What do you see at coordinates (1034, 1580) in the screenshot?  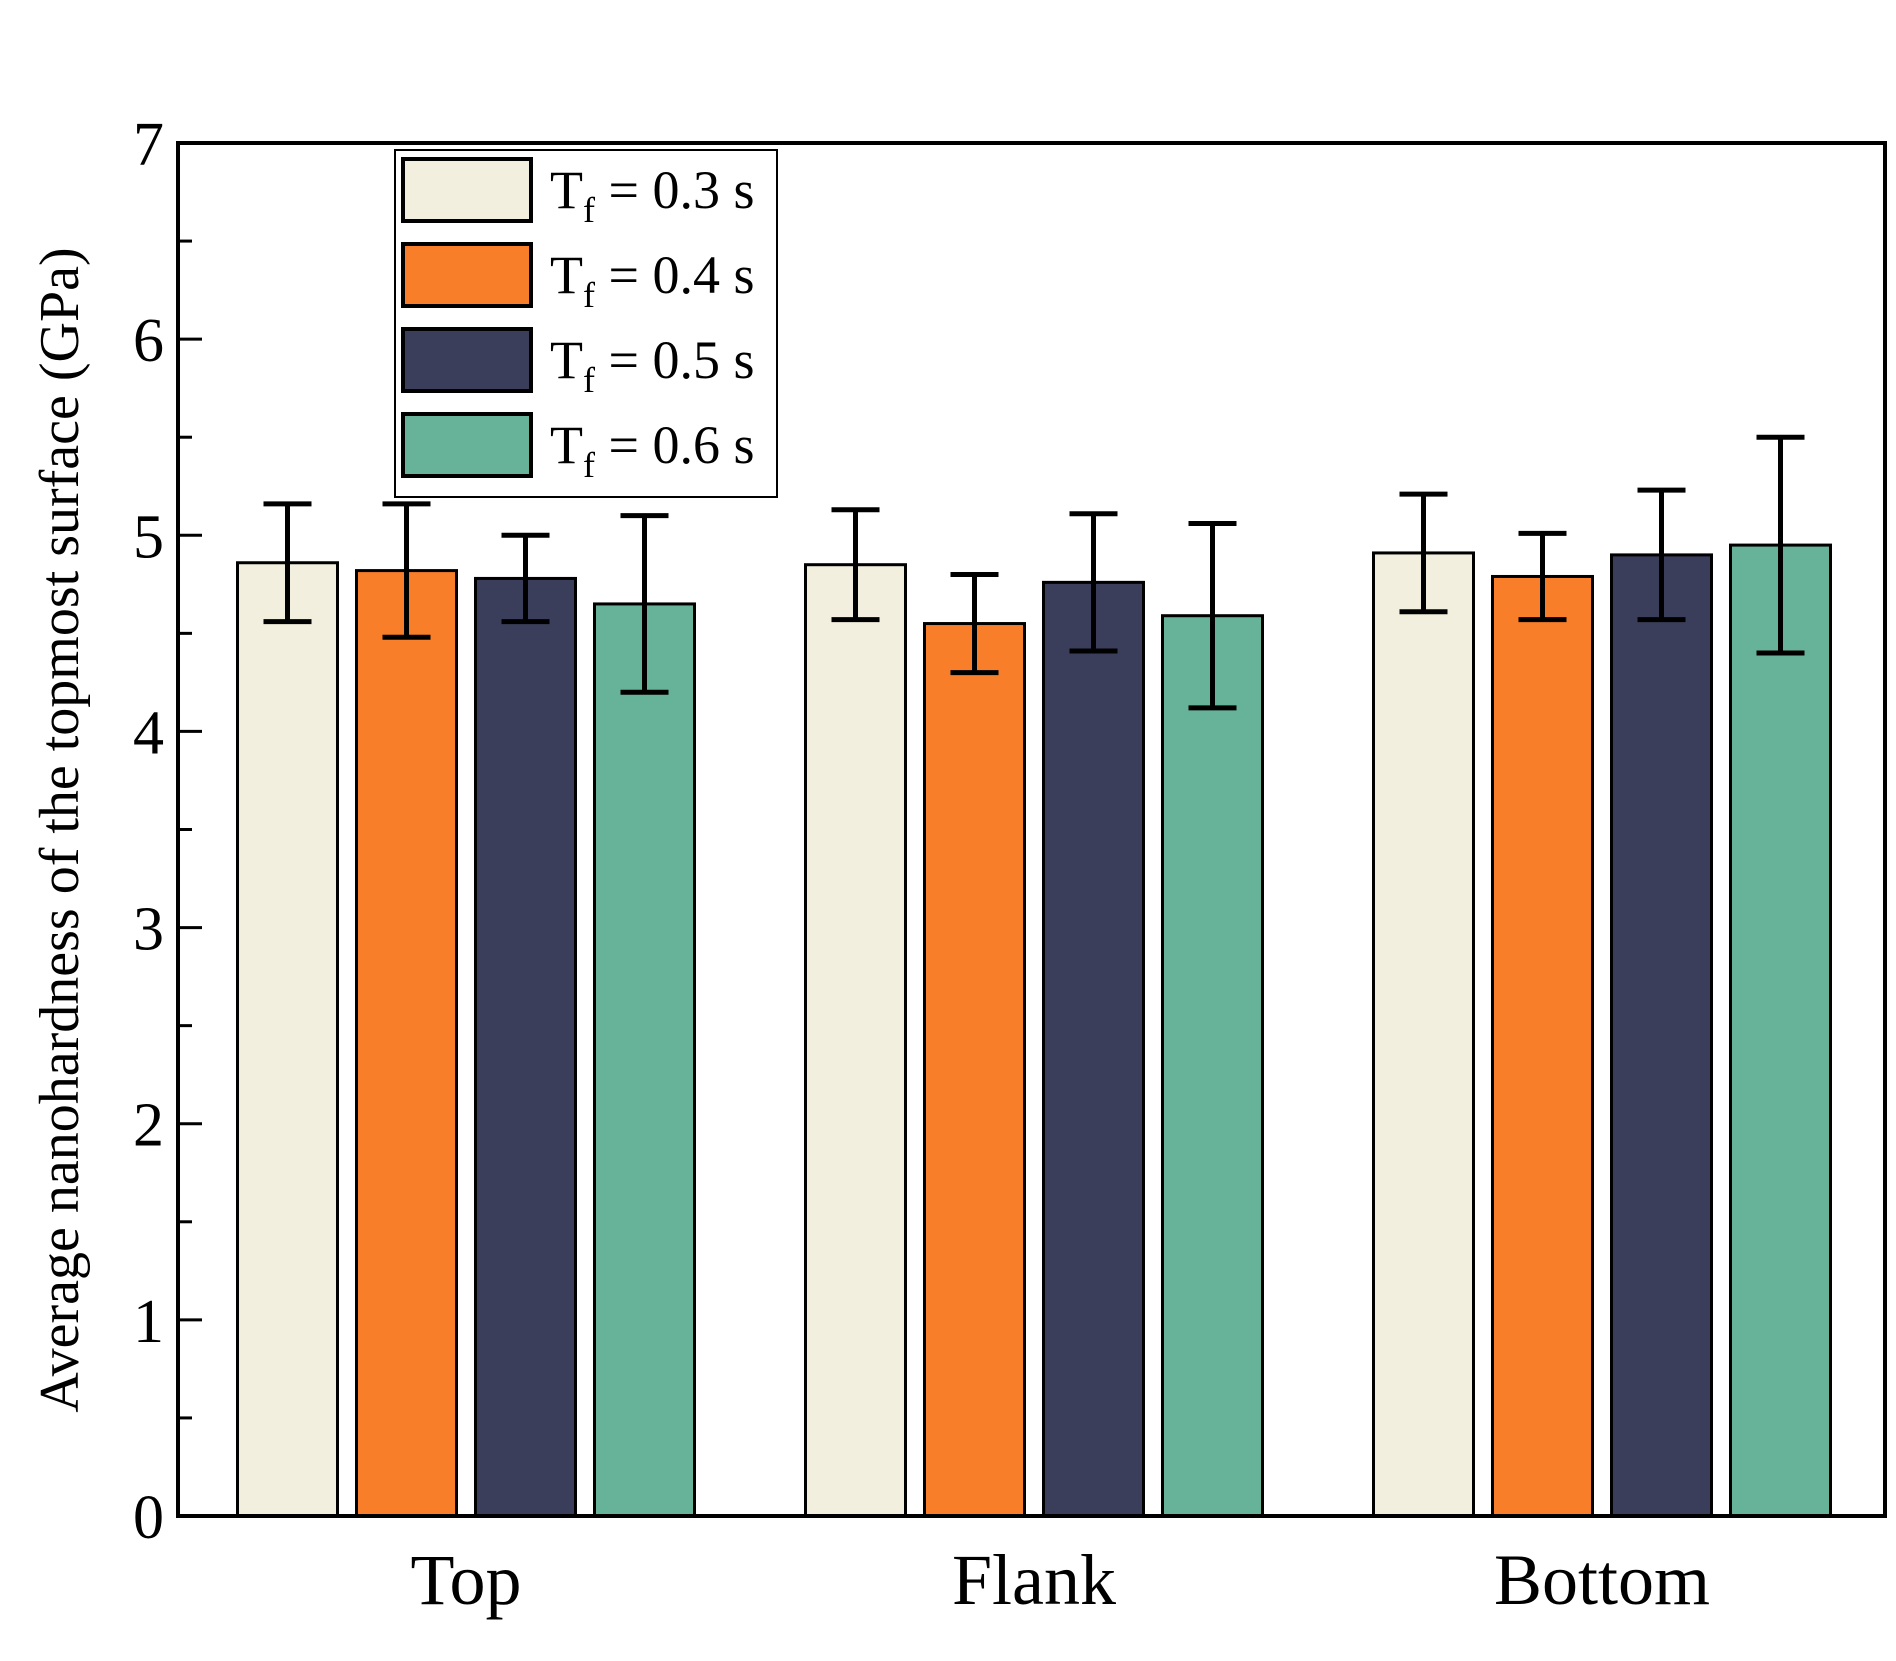 I see `x-category-label: Flank` at bounding box center [1034, 1580].